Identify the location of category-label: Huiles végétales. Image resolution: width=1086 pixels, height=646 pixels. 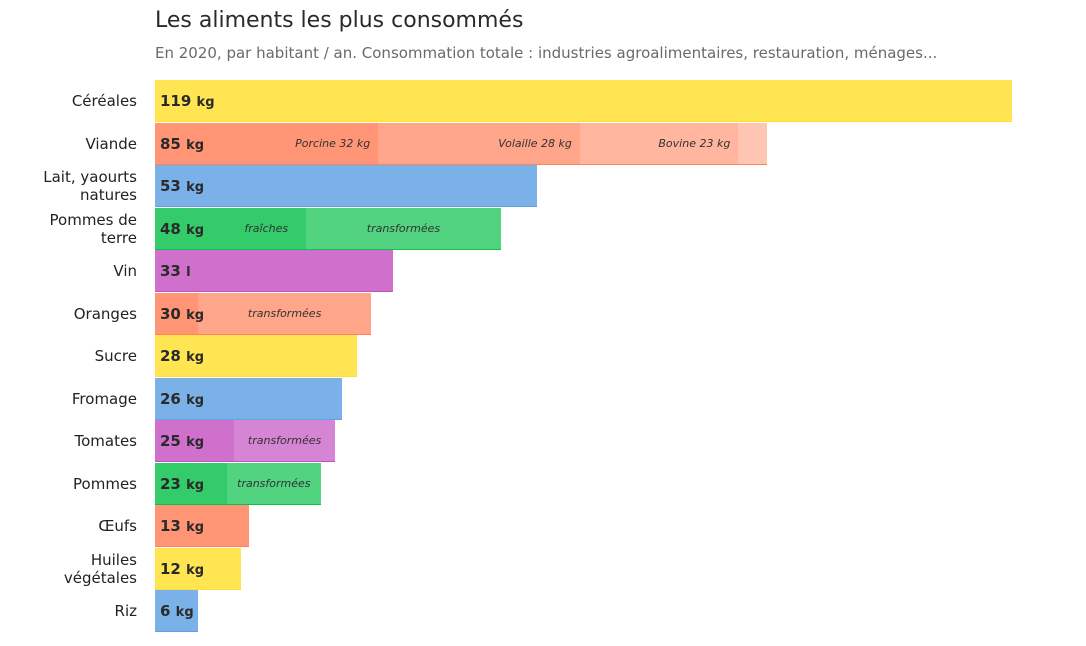
(100, 568).